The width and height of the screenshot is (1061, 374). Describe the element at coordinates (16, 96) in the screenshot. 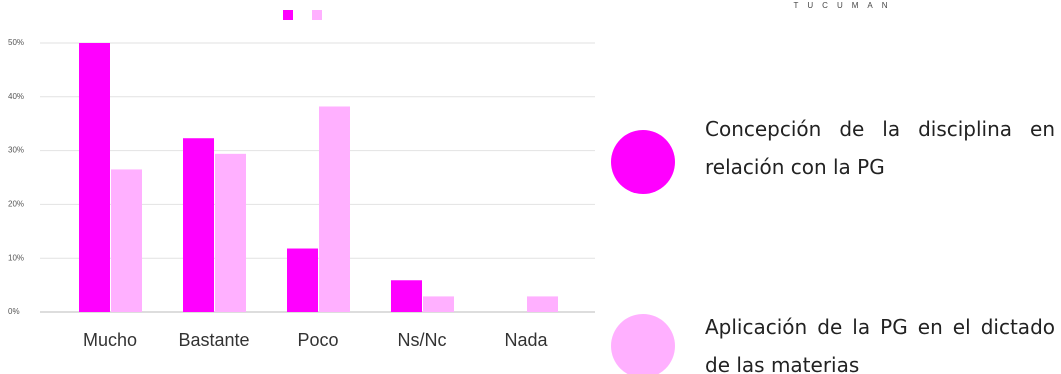

I see `y-tick-label: 40%` at that location.